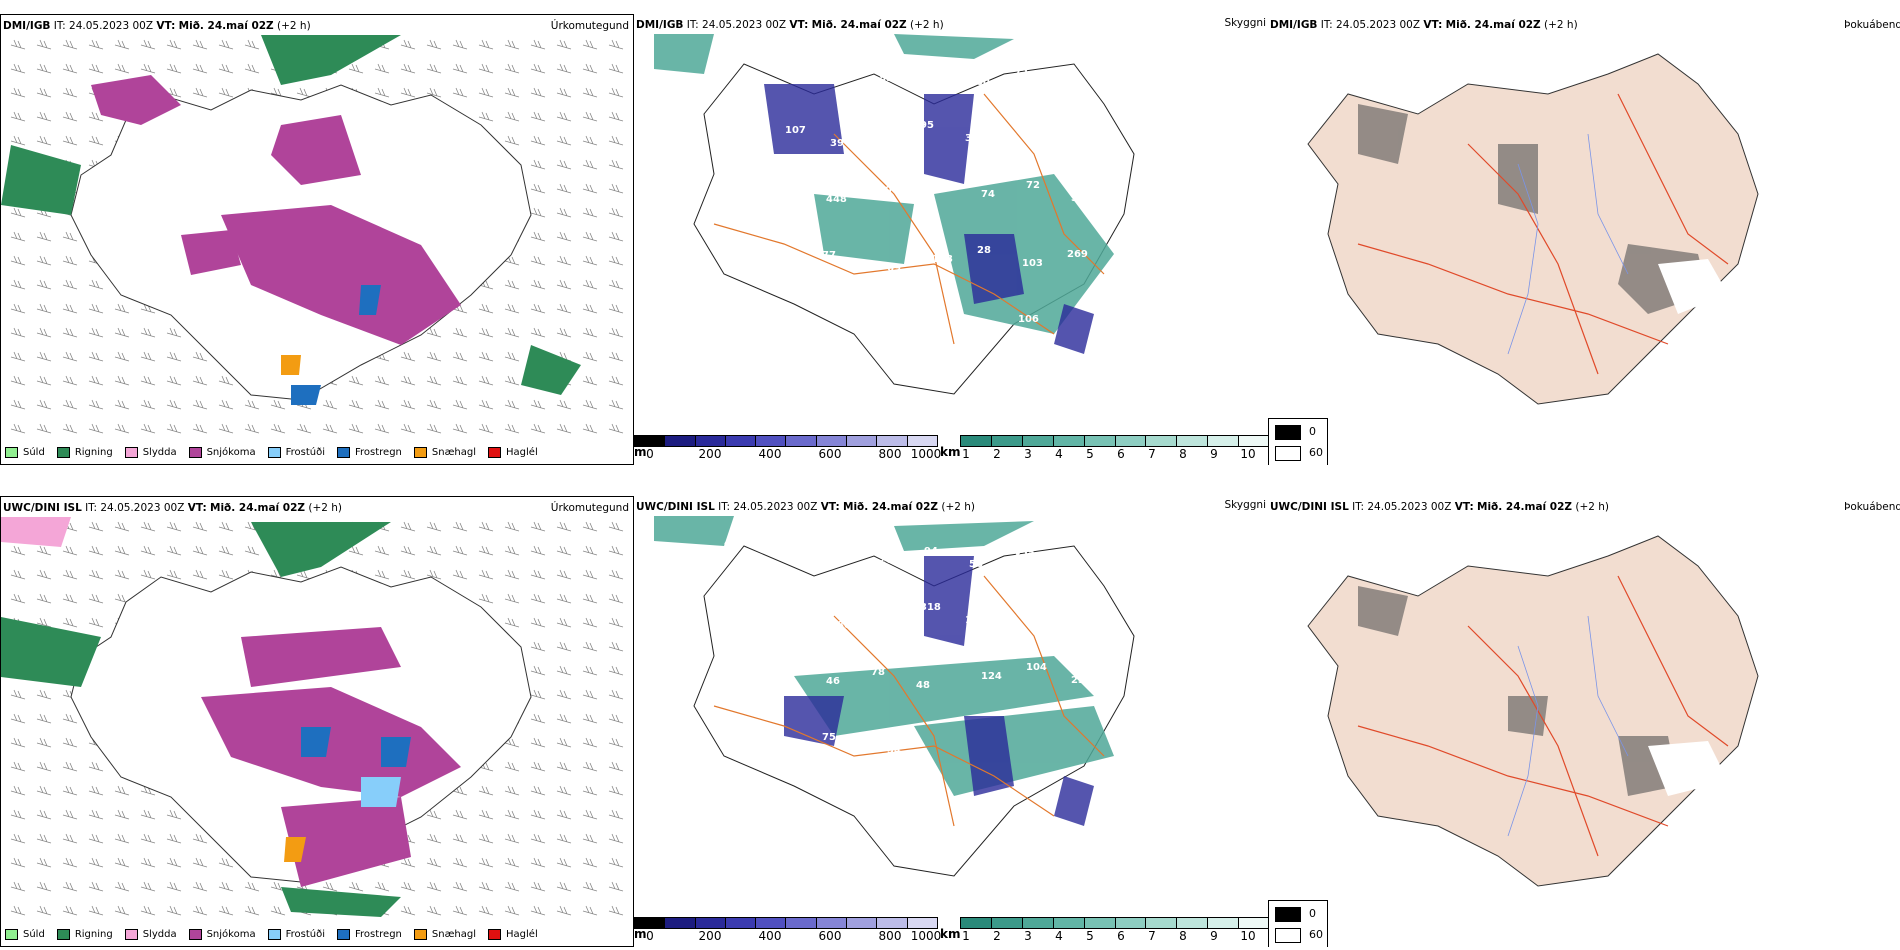 The image size is (1900, 950). I want to click on iceland-land, so click(1533, 229).